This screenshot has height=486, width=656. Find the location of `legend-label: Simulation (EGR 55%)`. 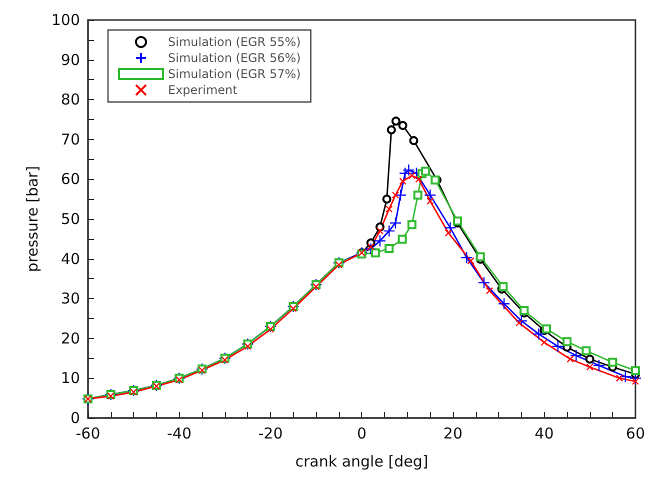

legend-label: Simulation (EGR 55%) is located at coordinates (234, 42).